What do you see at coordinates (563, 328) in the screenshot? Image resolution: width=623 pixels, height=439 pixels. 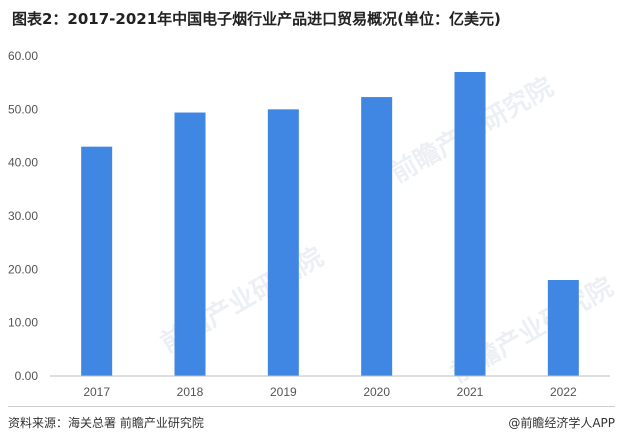 I see `bar-2022` at bounding box center [563, 328].